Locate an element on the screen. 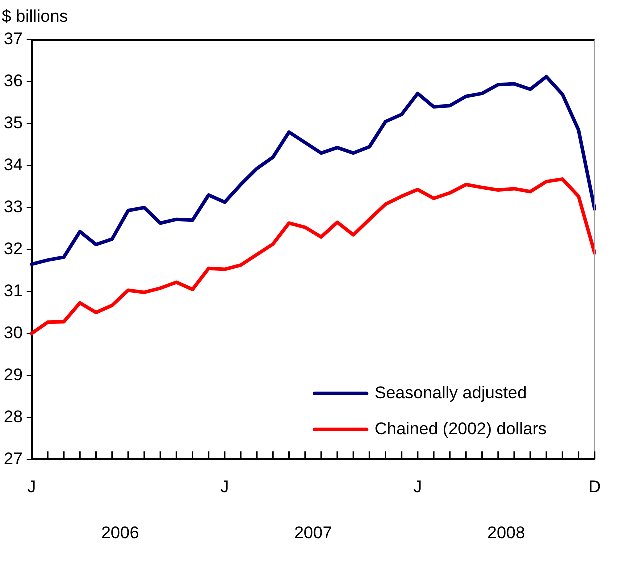 The image size is (619, 571). y-tick-label: 30 is located at coordinates (13, 332).